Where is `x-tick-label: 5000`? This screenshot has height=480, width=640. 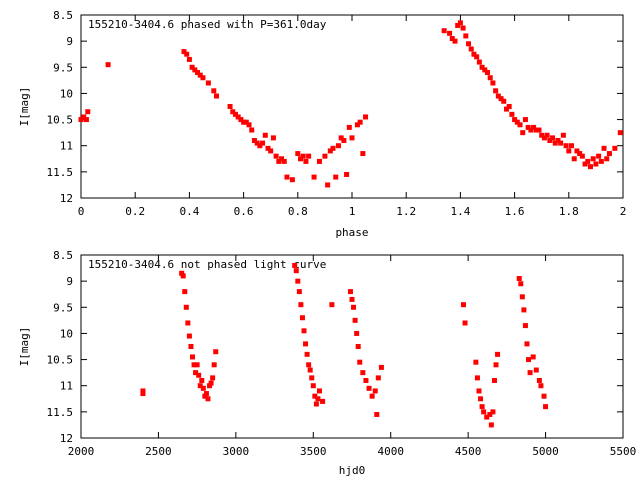 x-tick-label: 5000 is located at coordinates (545, 451).